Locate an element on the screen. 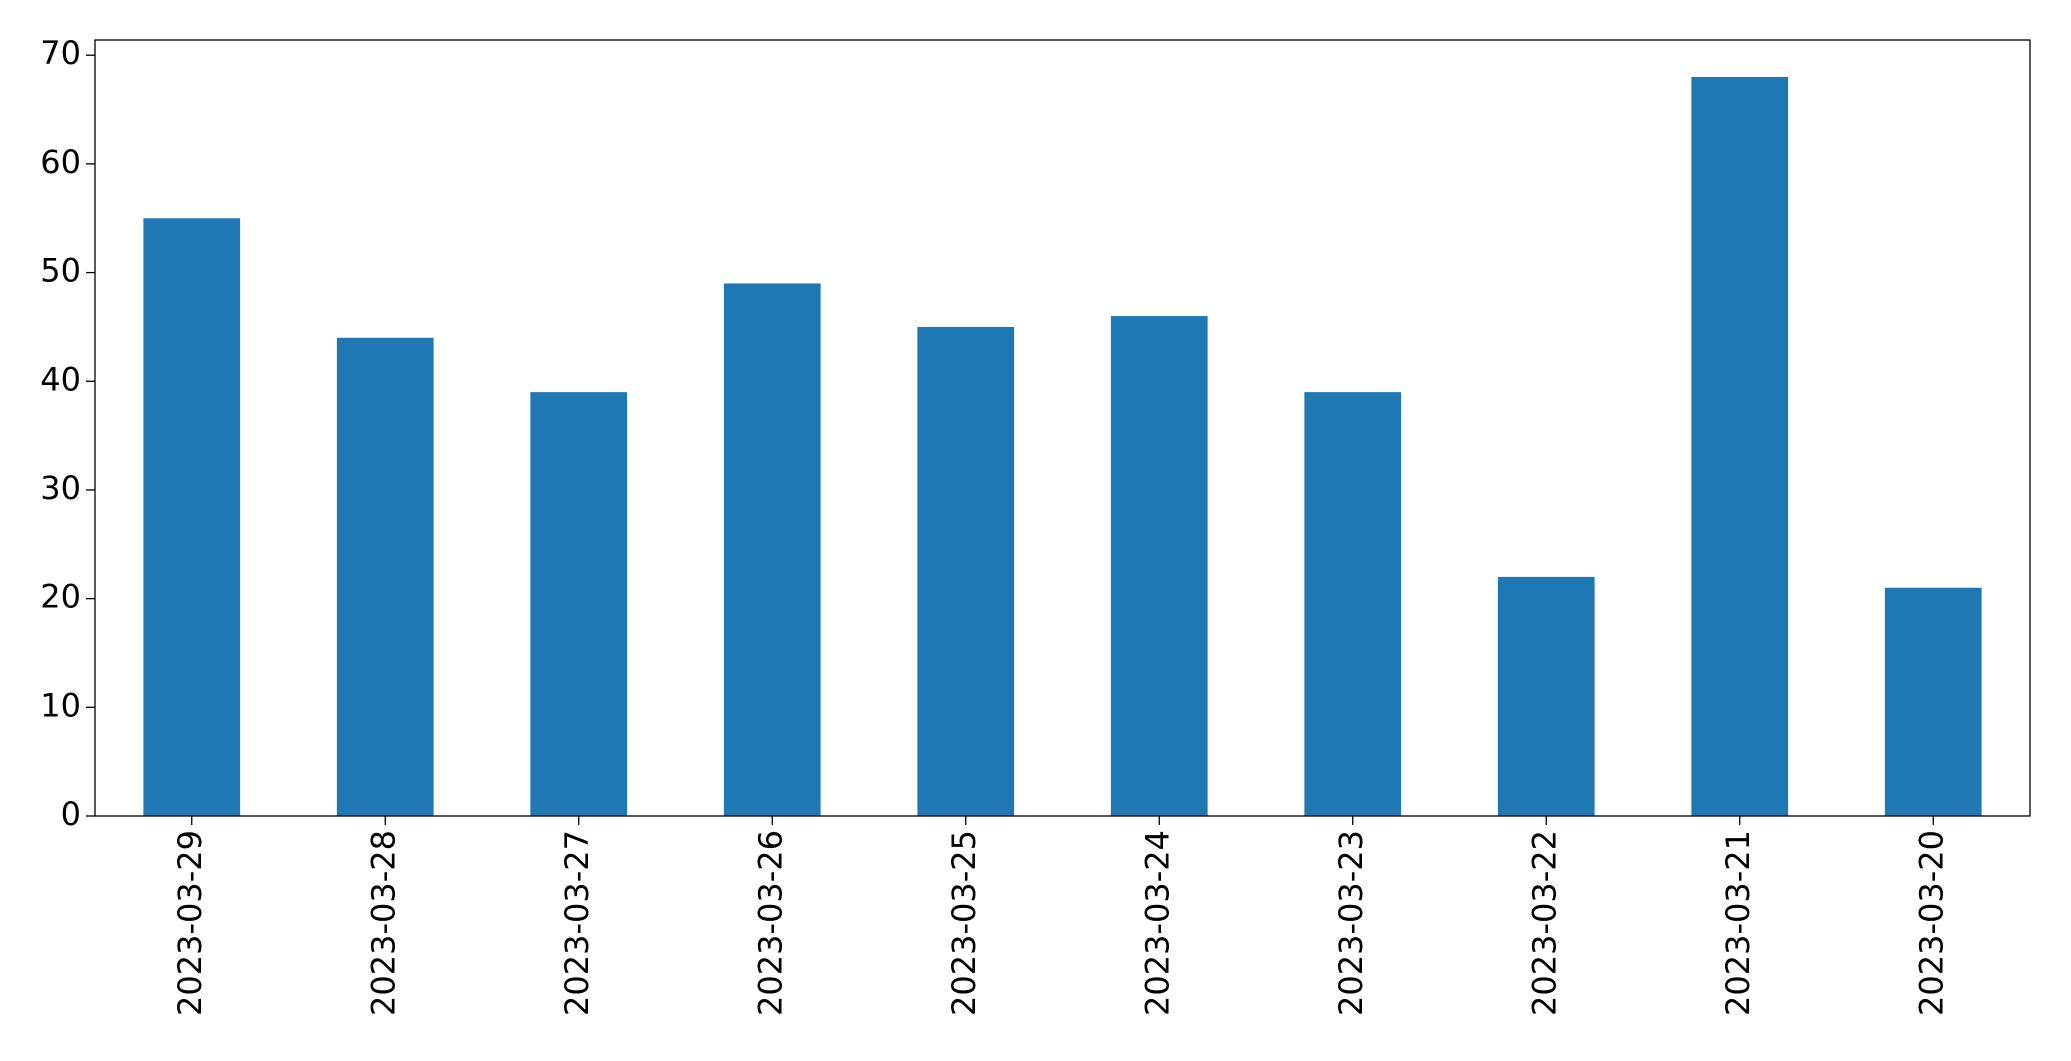  y-tick-label: 10 is located at coordinates (60, 705).